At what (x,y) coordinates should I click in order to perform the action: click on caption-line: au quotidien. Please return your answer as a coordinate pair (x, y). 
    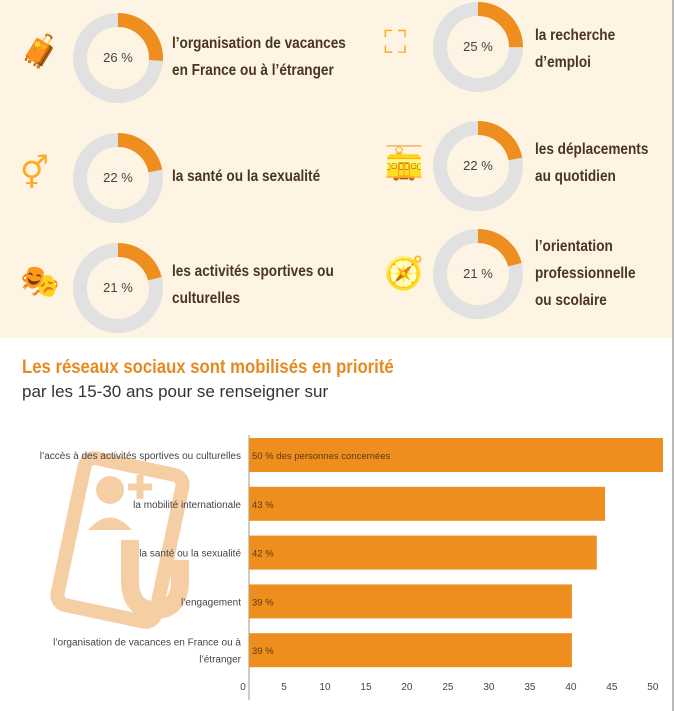
    Looking at the image, I should click on (575, 176).